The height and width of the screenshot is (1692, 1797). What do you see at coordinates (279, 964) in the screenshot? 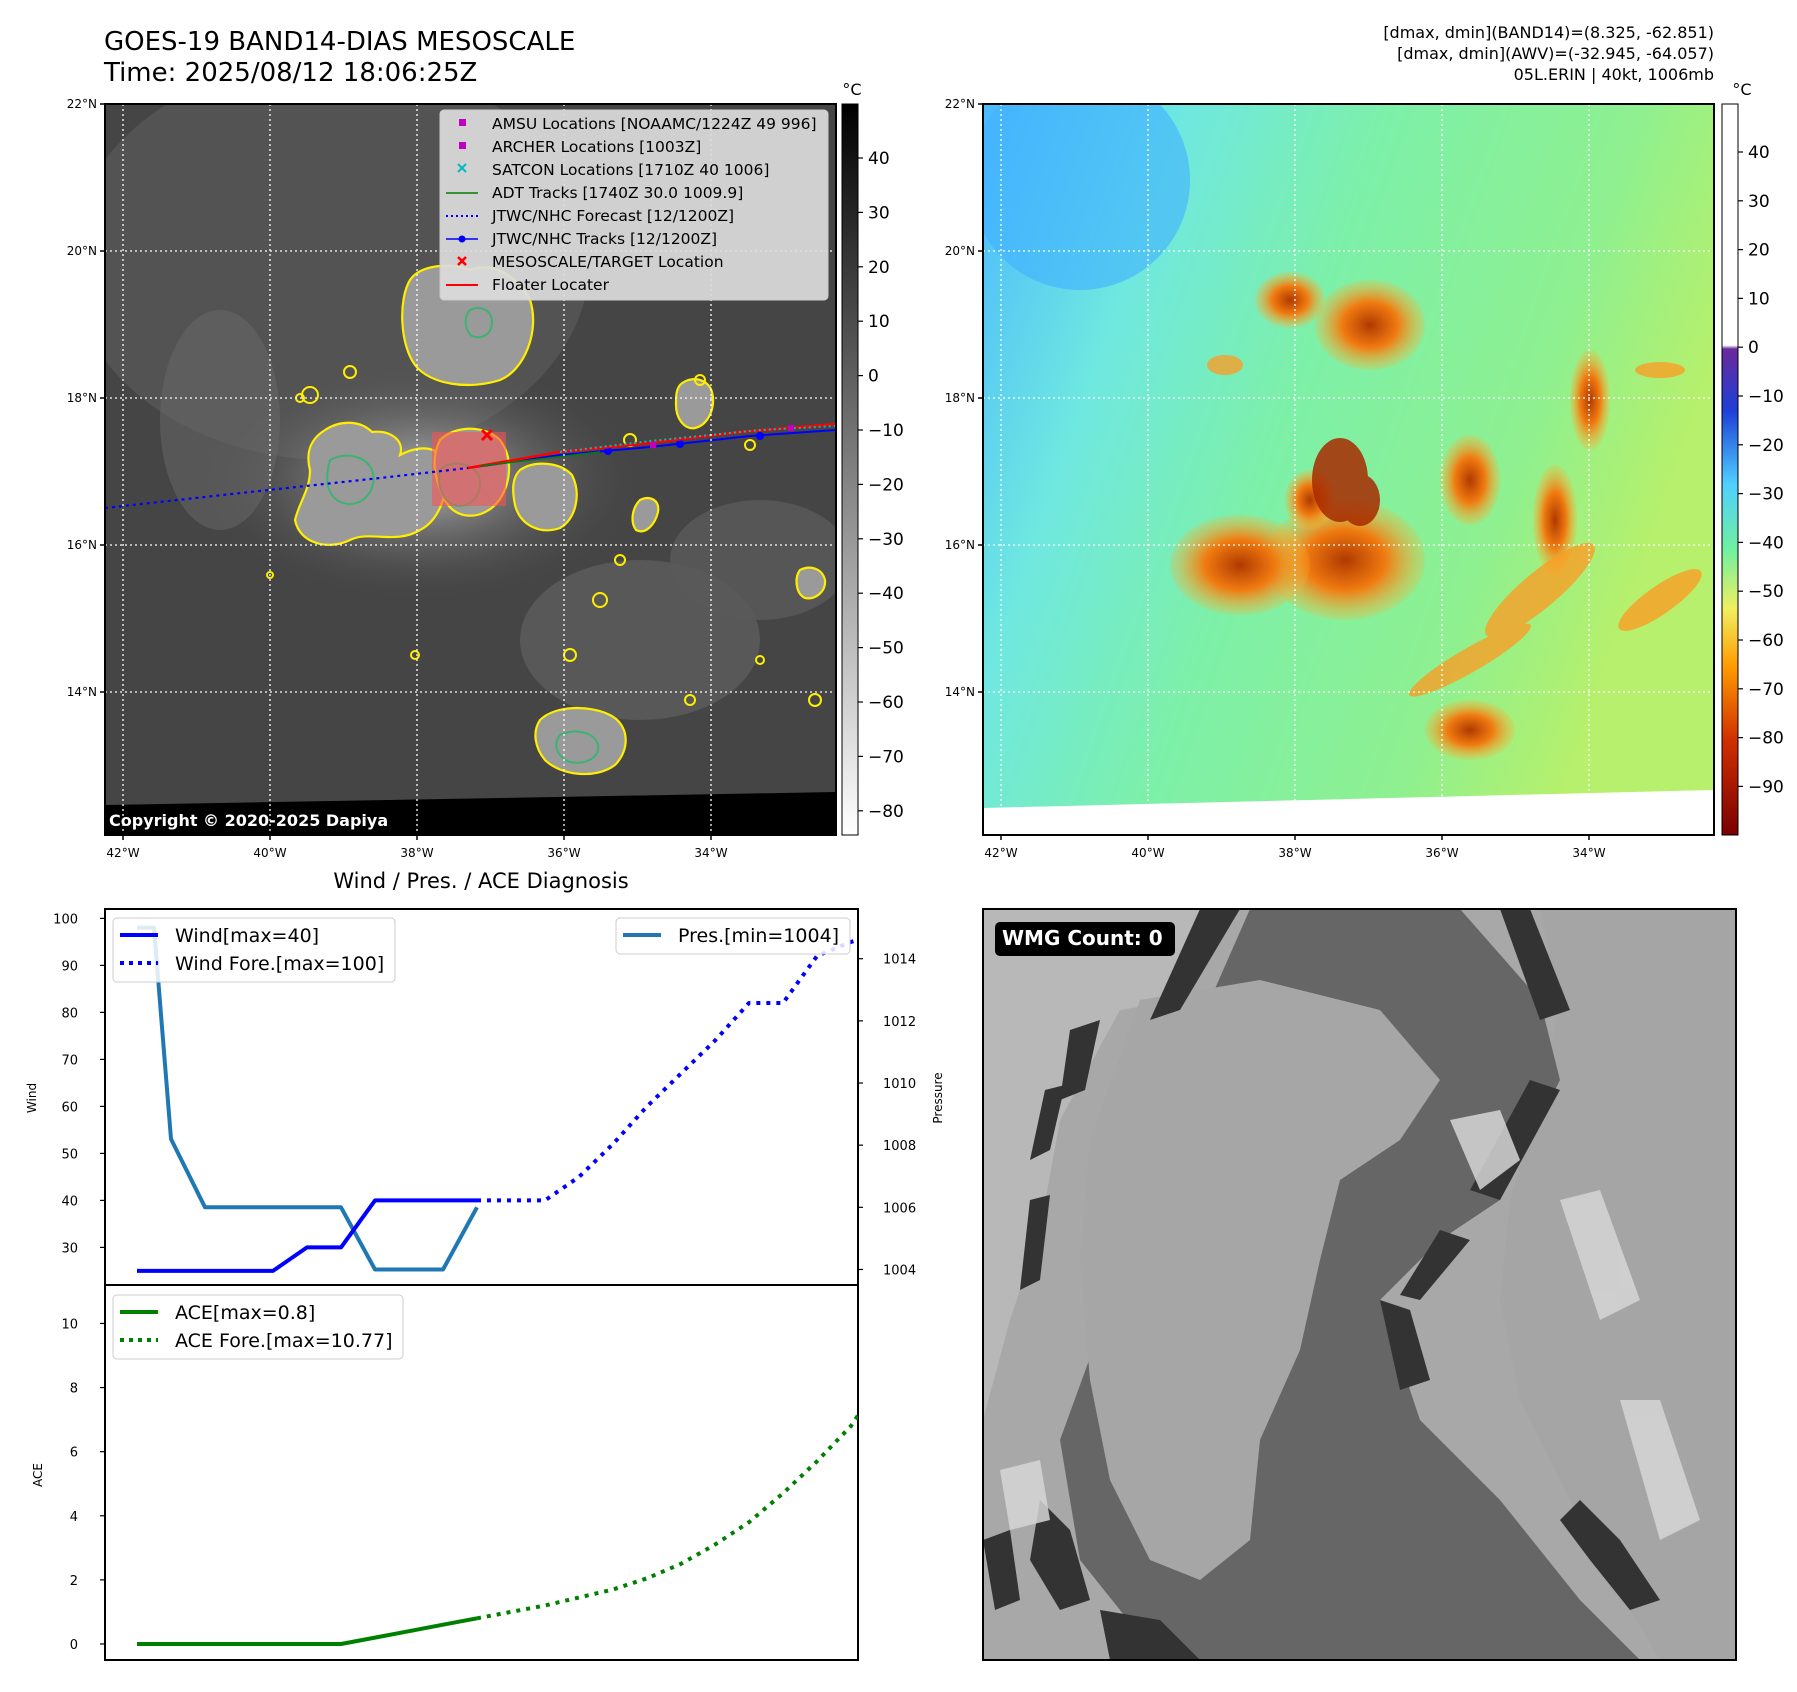
I see `wind-forecast-legend-label: Wind Fore.[max=100]` at bounding box center [279, 964].